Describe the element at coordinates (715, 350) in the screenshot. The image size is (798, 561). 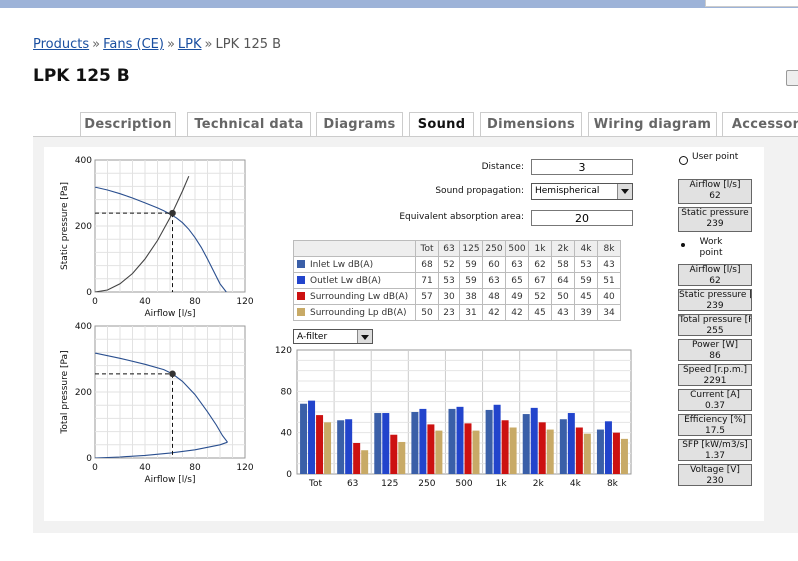
I see `work-power-box: Power [W] 86` at that location.